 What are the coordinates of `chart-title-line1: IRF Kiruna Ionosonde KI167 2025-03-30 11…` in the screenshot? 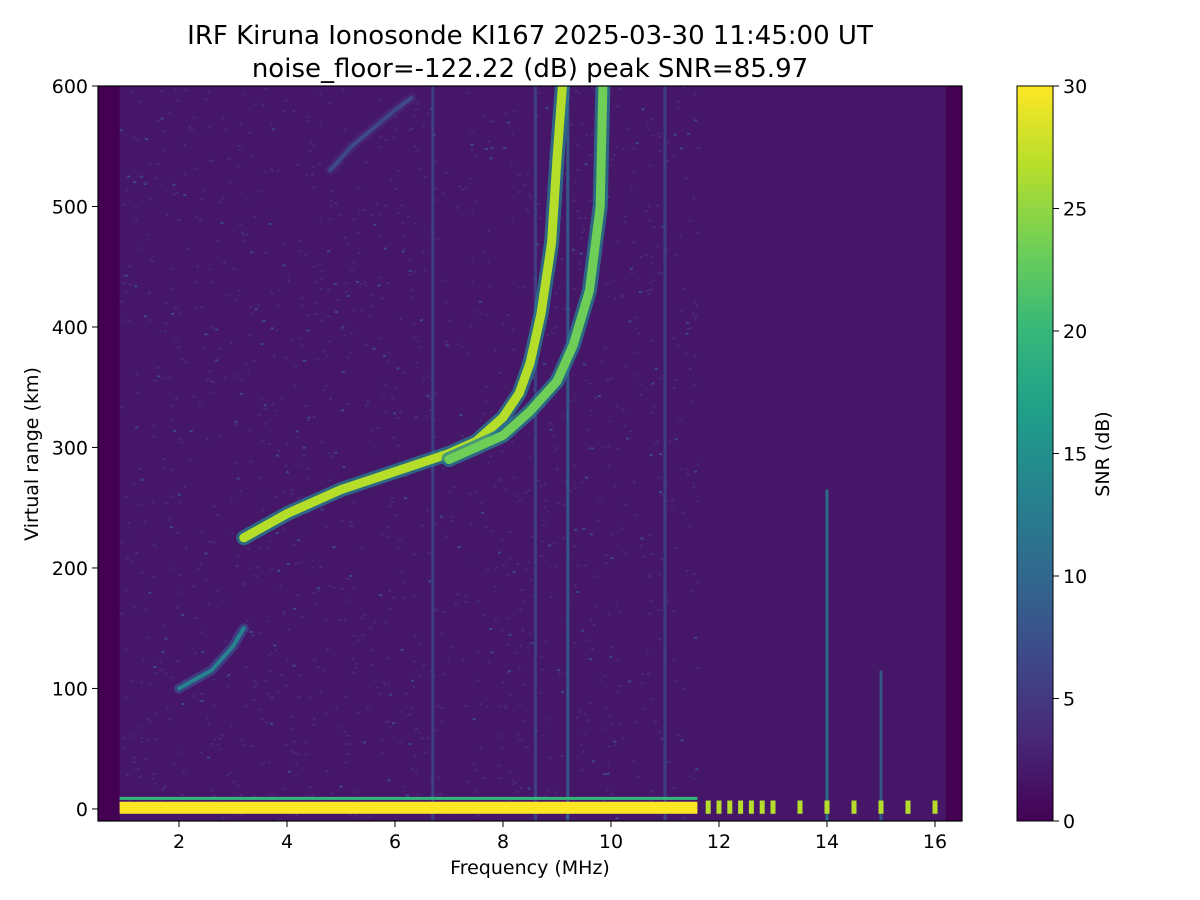 It's located at (530, 36).